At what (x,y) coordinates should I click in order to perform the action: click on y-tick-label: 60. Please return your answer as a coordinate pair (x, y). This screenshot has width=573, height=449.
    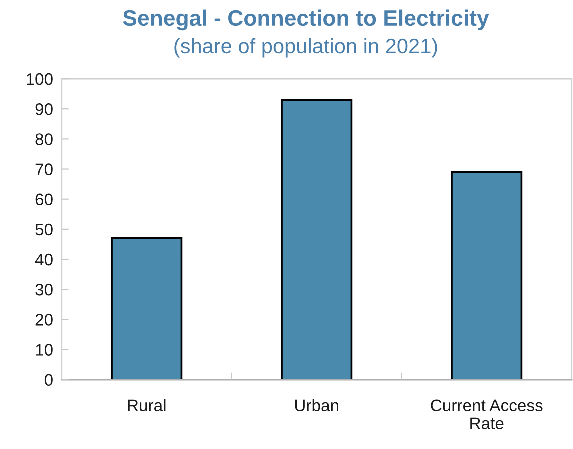
    Looking at the image, I should click on (44, 200).